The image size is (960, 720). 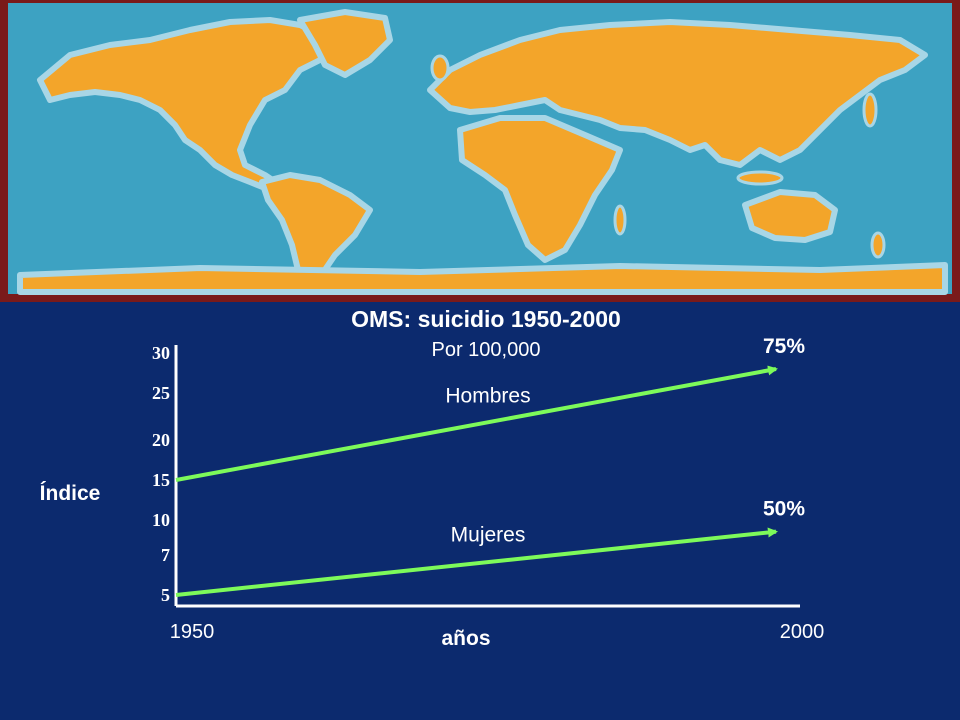 What do you see at coordinates (790, 216) in the screenshot?
I see `continent-australia` at bounding box center [790, 216].